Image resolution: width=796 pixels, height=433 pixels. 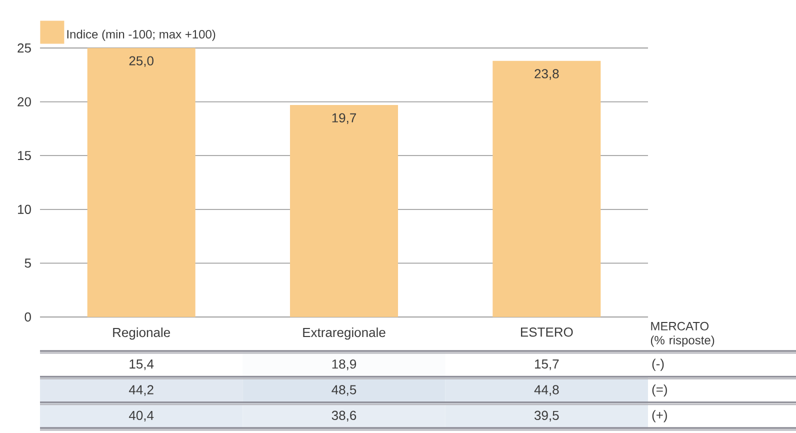 What do you see at coordinates (344, 334) in the screenshot?
I see `x-tick-label: Extraregionale` at bounding box center [344, 334].